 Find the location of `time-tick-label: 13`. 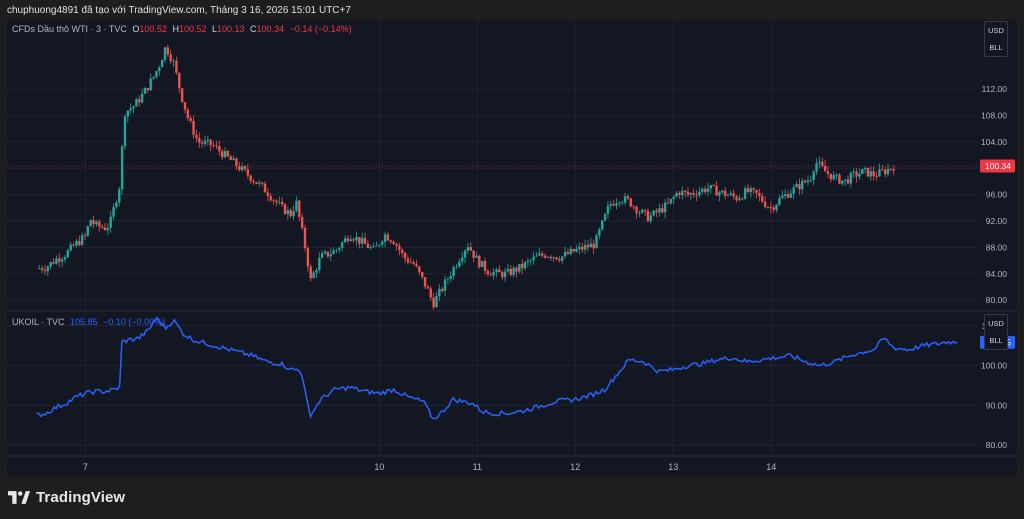

time-tick-label: 13 is located at coordinates (673, 467).